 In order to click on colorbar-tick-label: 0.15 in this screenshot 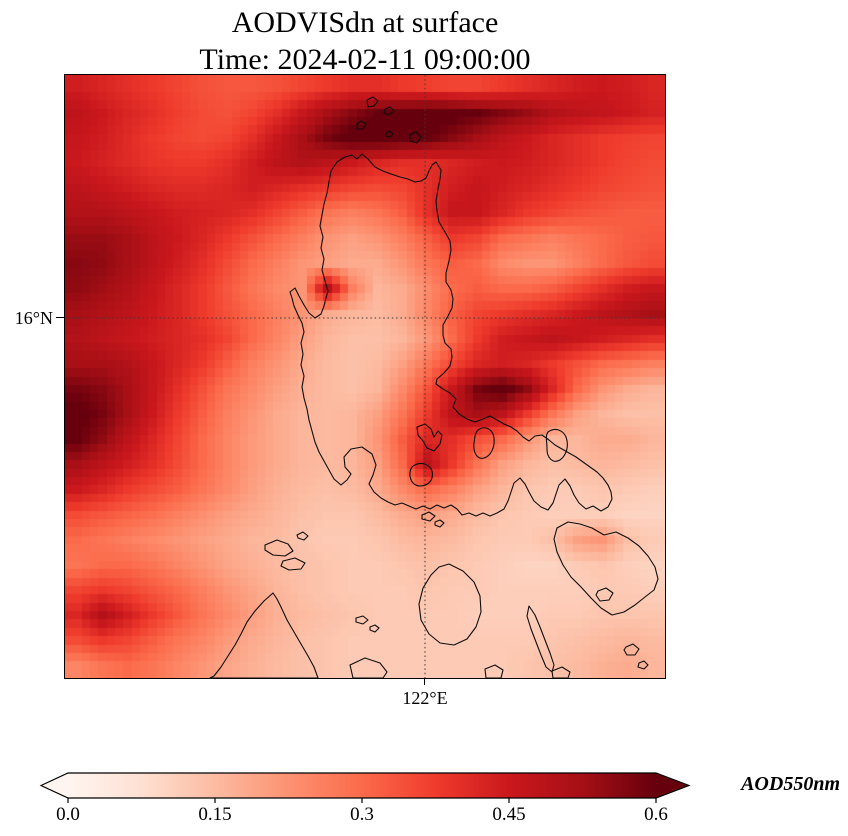, I will do `click(215, 814)`.